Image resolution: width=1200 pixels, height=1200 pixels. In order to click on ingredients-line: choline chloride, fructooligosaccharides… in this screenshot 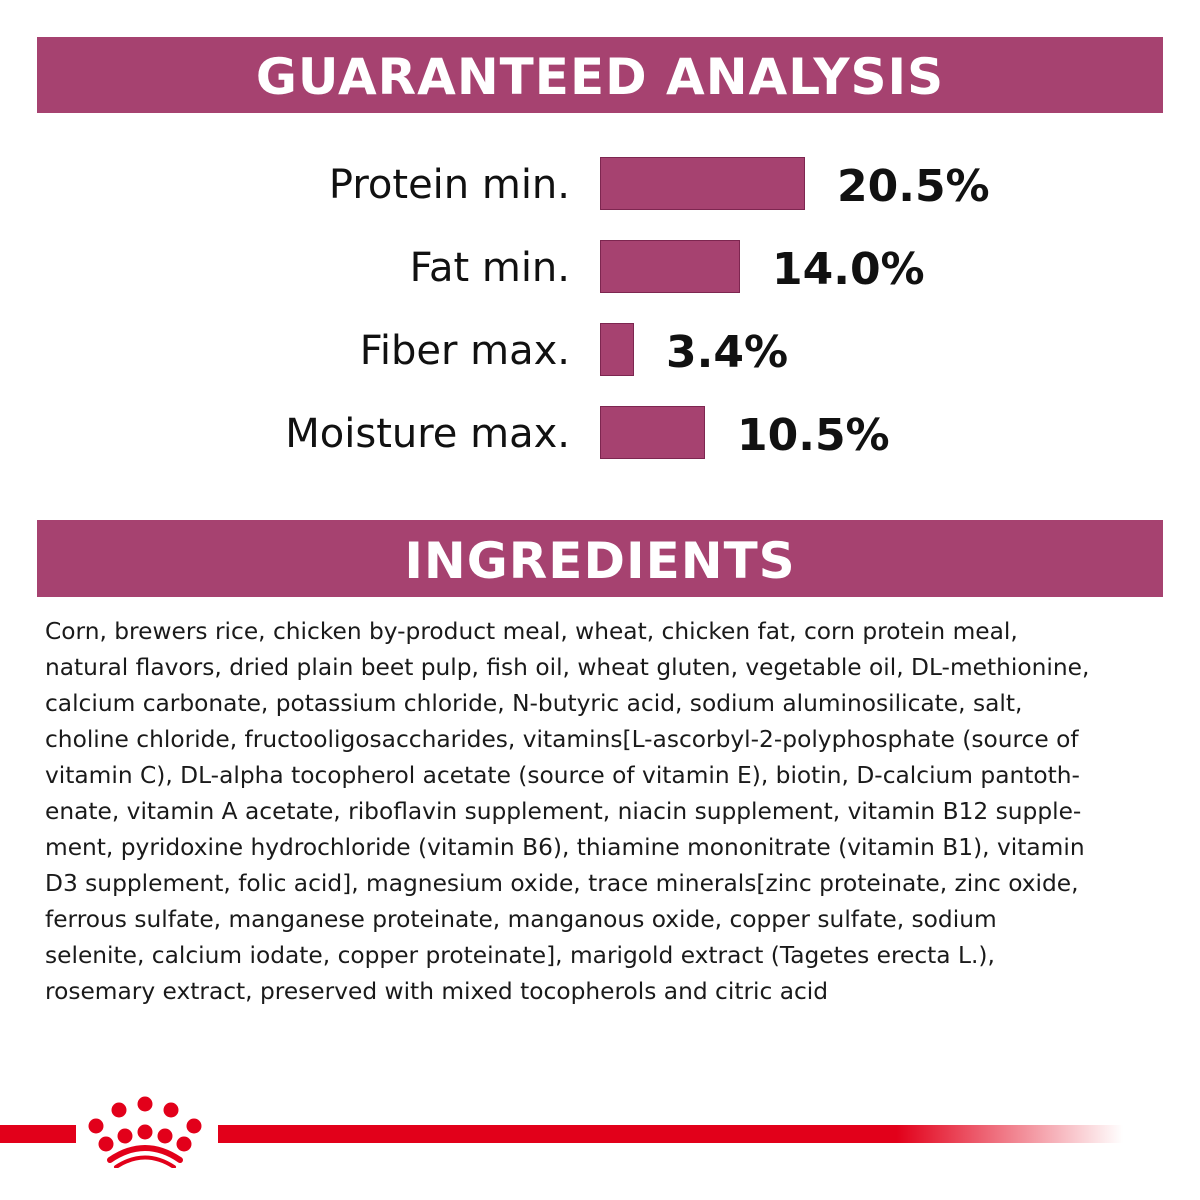, I will do `click(562, 739)`.